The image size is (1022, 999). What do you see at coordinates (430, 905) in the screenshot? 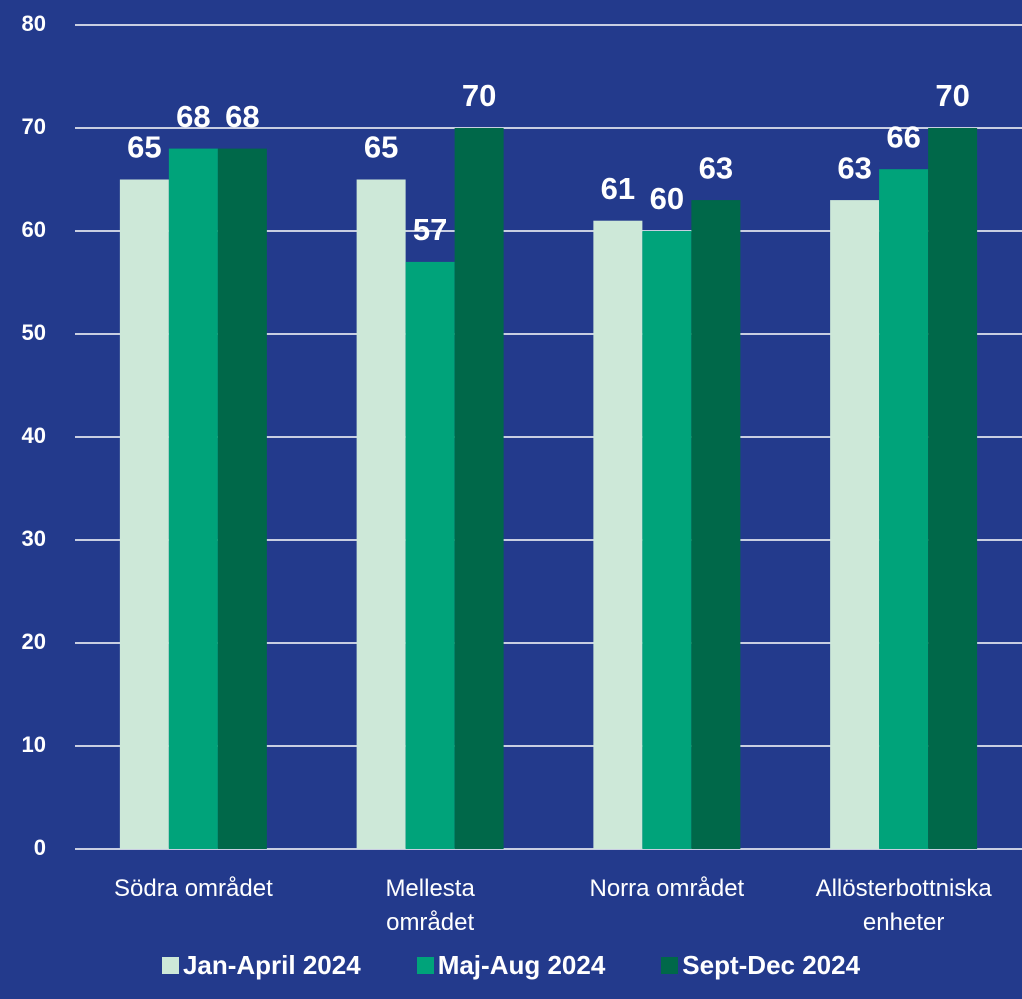
I see `x-tick-label: Mellesta området` at bounding box center [430, 905].